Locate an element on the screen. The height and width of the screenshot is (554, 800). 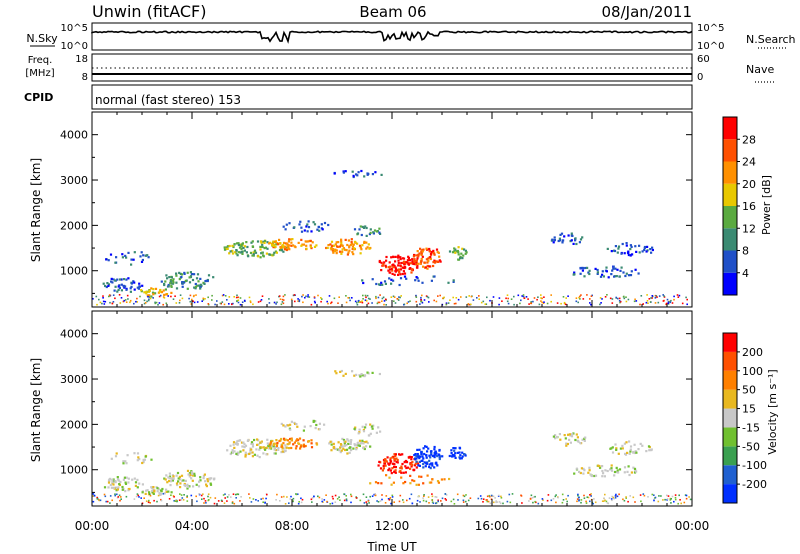
power-colorbar-tick-label: 20 is located at coordinates (749, 184).